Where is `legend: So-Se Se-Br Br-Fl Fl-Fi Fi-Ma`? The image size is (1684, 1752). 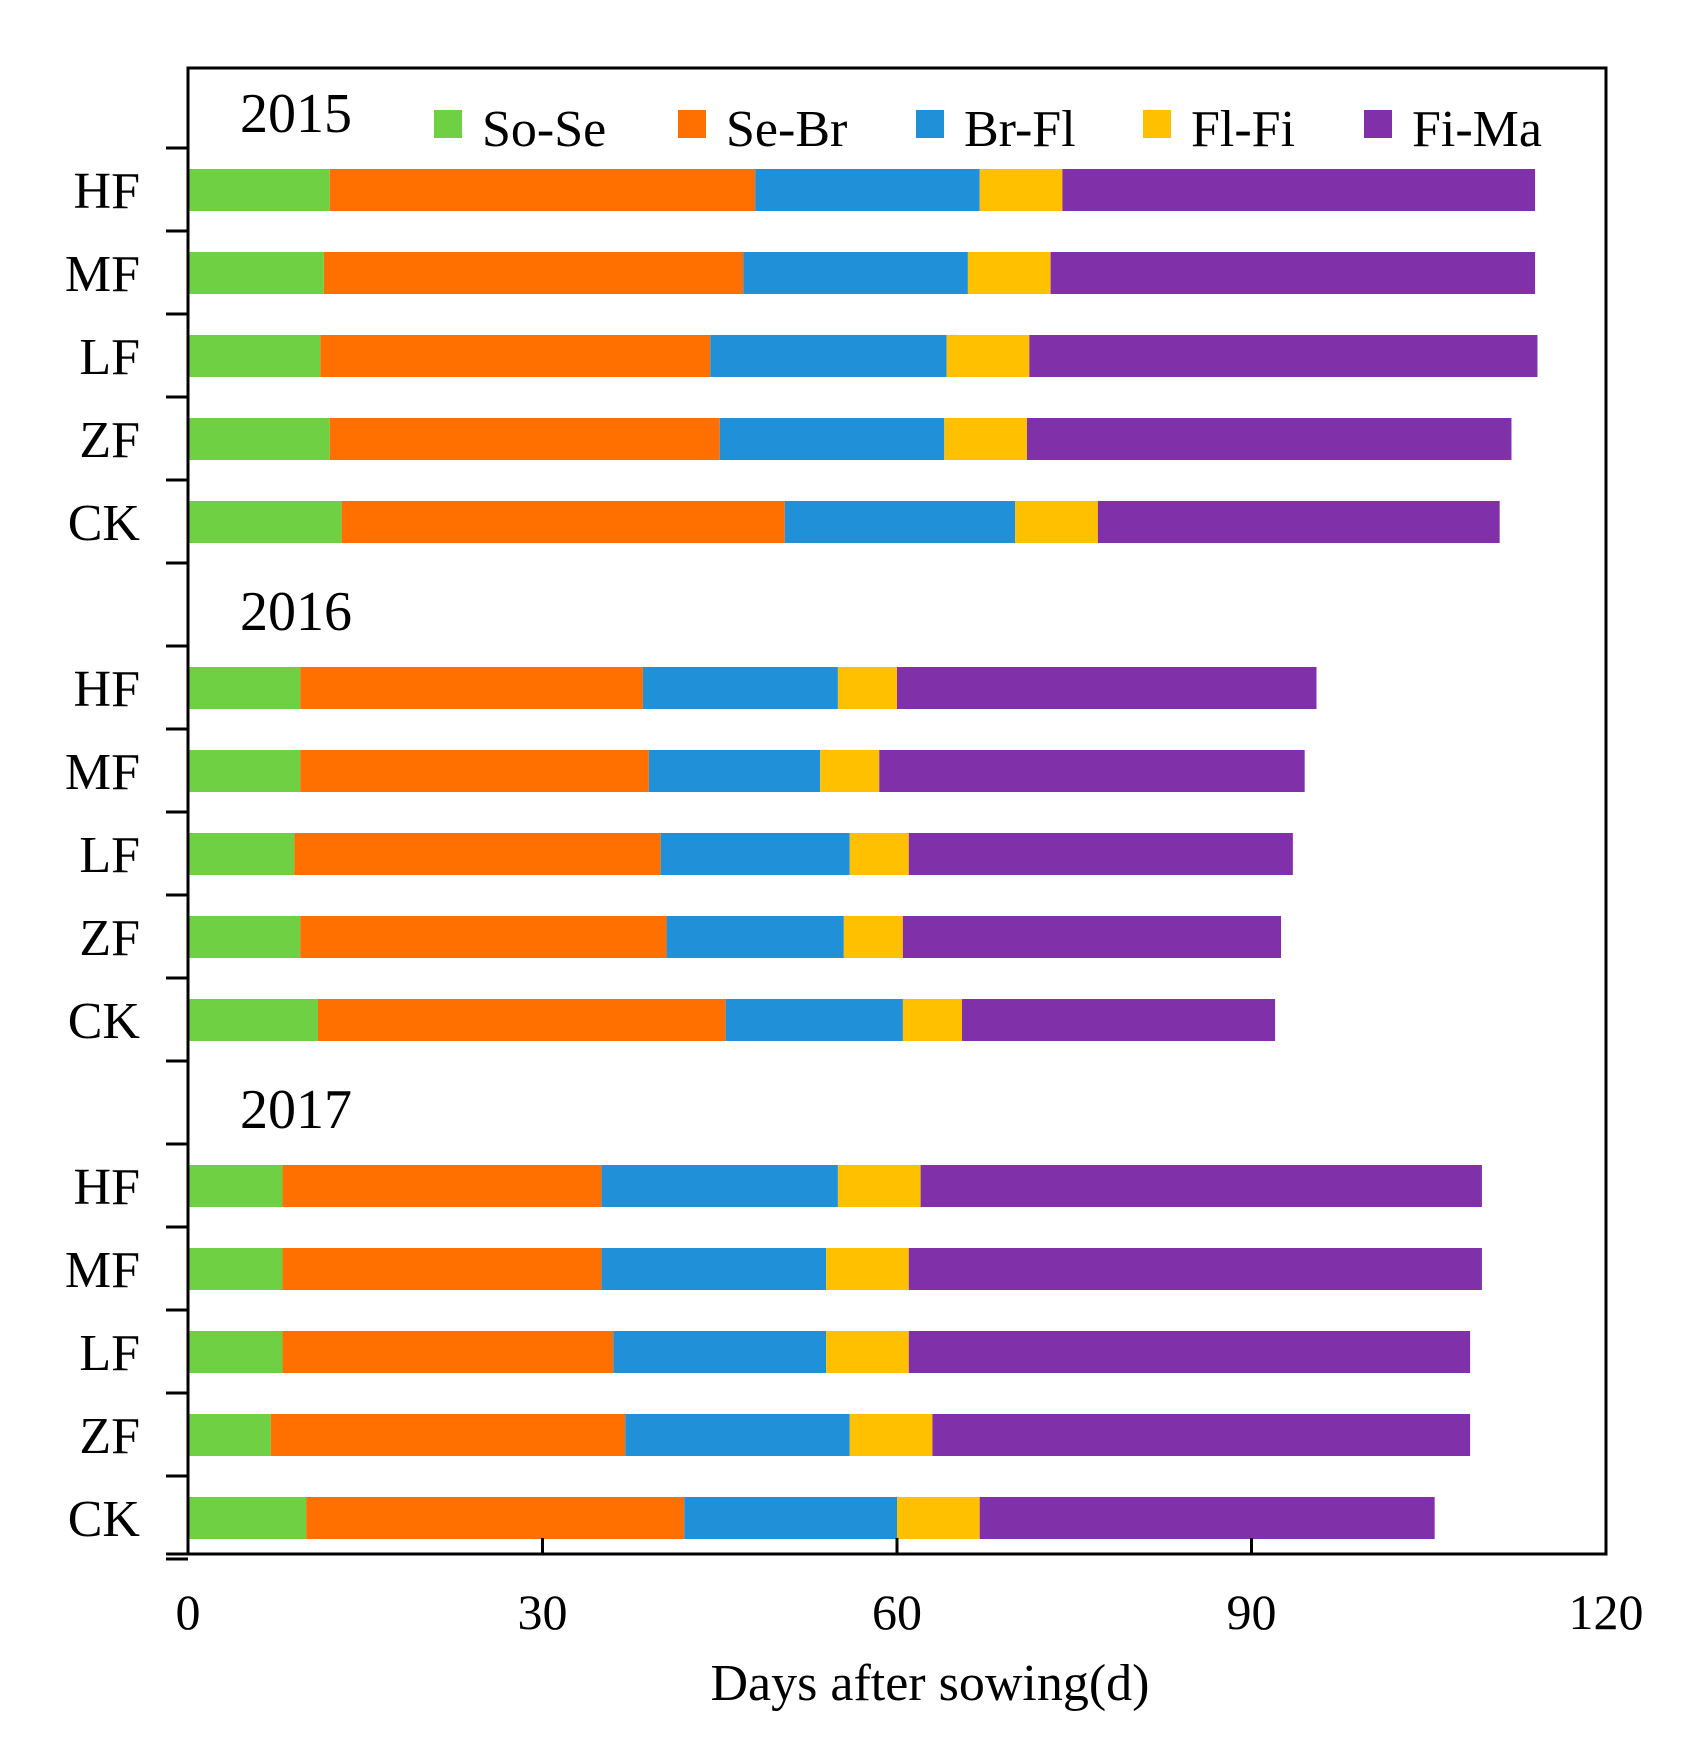 legend: So-Se Se-Br Br-Fl Fl-Fi Fi-Ma is located at coordinates (988, 129).